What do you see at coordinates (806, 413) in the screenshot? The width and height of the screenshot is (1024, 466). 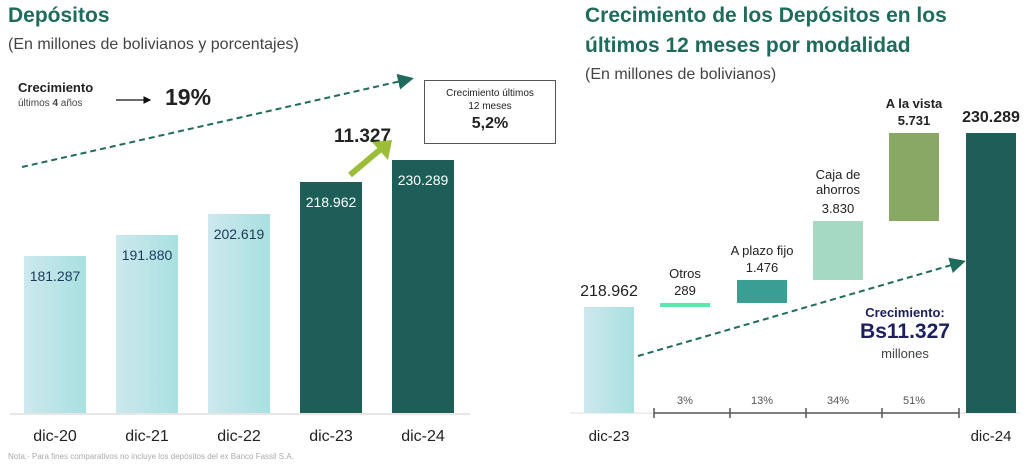 I see `share-axis` at bounding box center [806, 413].